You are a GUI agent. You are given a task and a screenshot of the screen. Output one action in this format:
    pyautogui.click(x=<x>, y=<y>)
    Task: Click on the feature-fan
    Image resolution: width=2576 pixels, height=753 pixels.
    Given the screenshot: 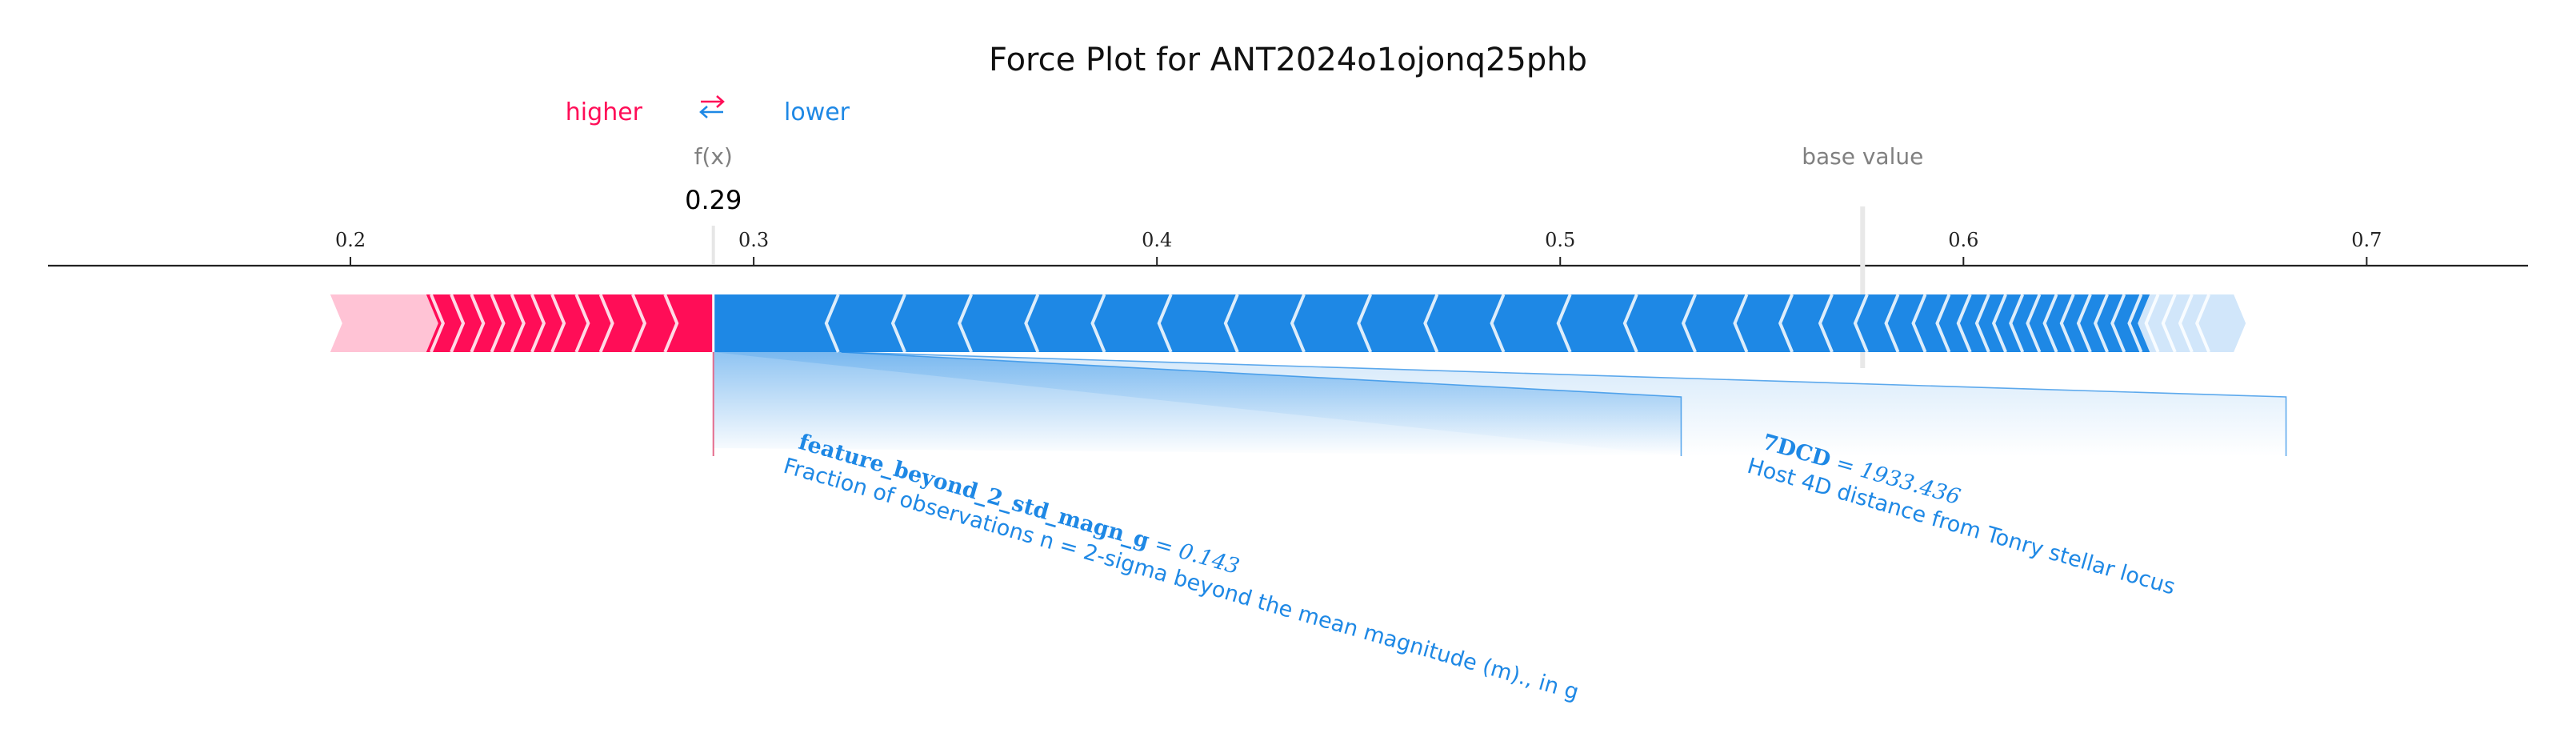 What is the action you would take?
    pyautogui.click(x=1499, y=404)
    